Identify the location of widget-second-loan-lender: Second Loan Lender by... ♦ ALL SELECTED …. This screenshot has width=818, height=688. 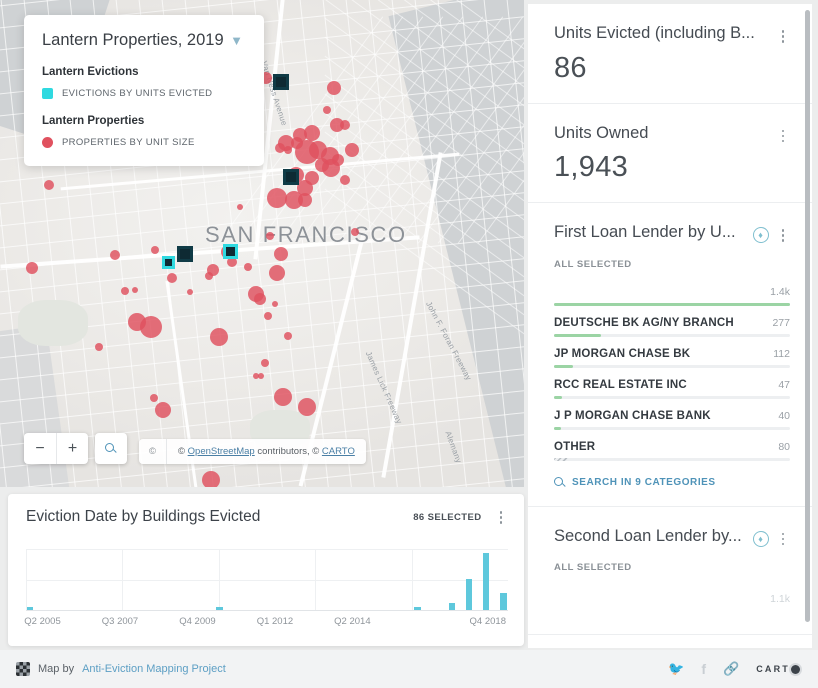
(670, 571).